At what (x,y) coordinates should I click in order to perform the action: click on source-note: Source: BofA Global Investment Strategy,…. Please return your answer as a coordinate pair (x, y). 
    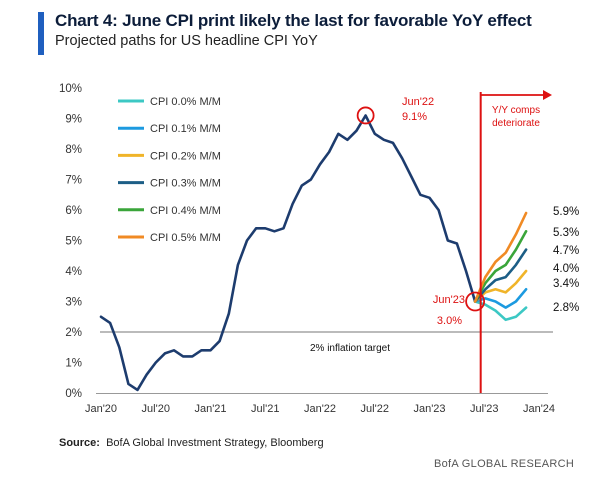
    Looking at the image, I should click on (191, 443).